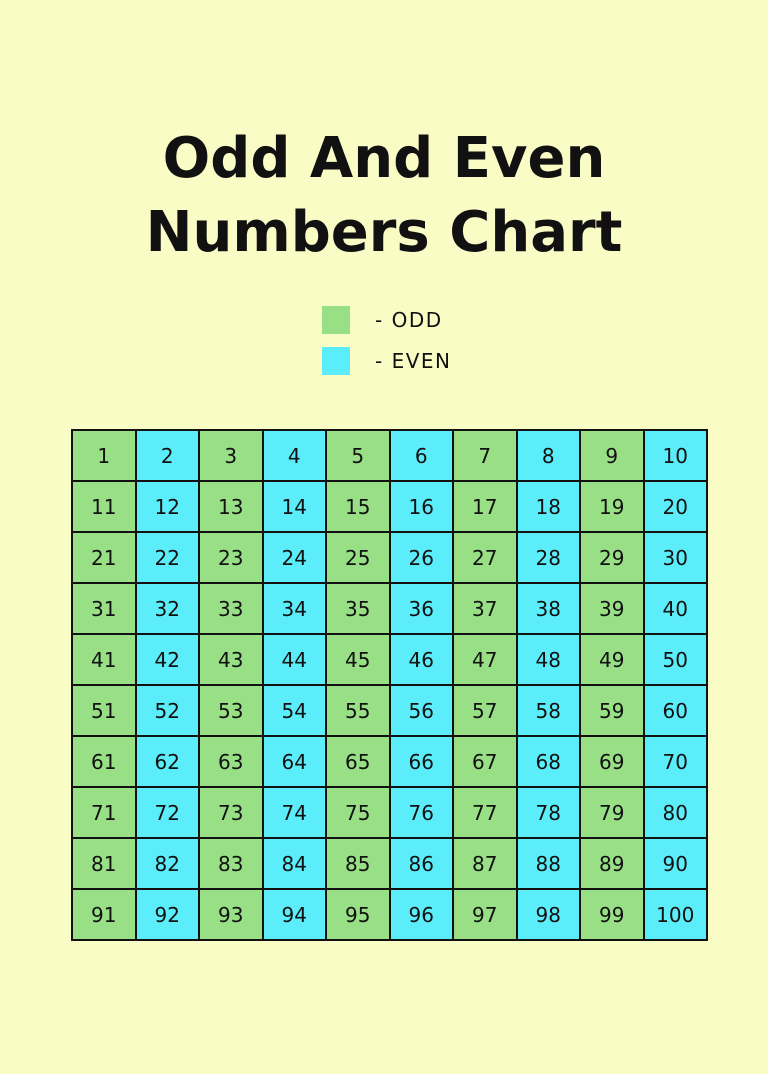 The image size is (768, 1074). What do you see at coordinates (675, 506) in the screenshot?
I see `even-number-cell: 20` at bounding box center [675, 506].